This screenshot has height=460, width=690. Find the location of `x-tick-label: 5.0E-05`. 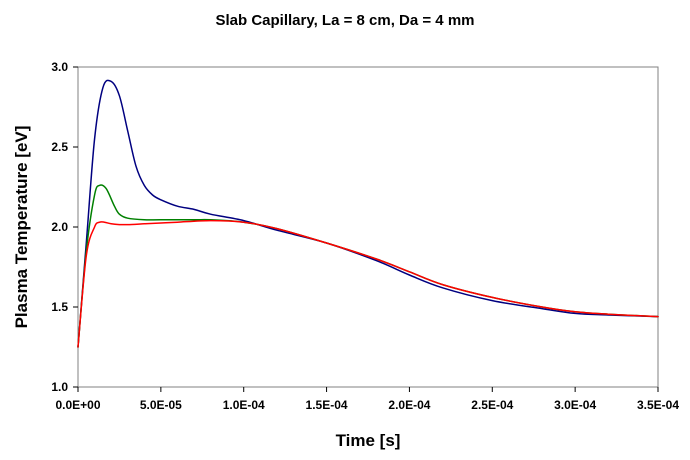

x-tick-label: 5.0E-05 is located at coordinates (161, 405).